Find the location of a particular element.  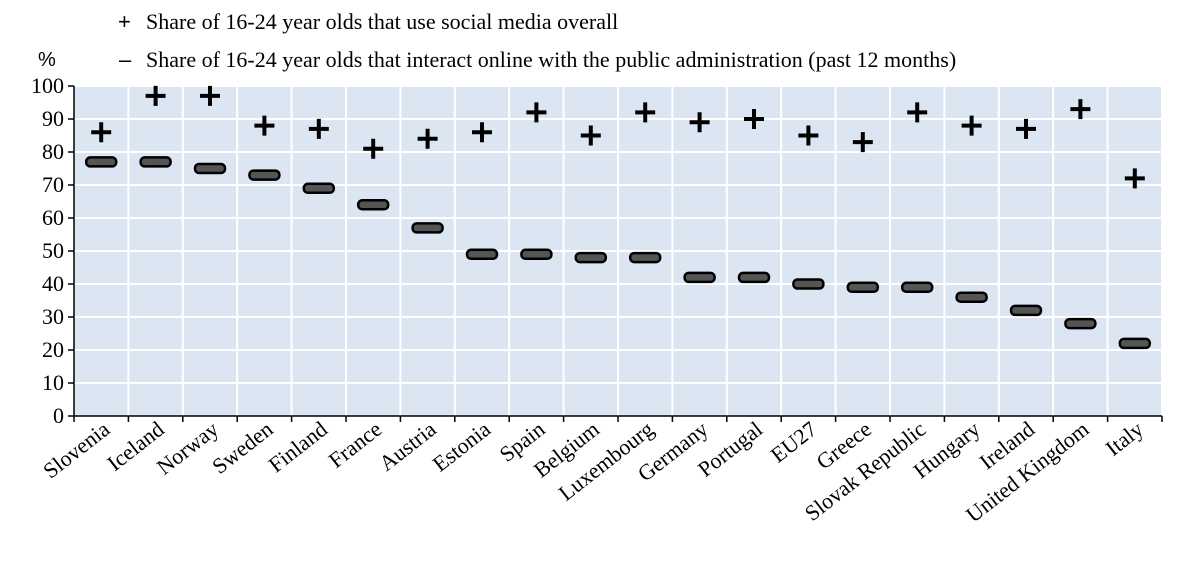

legend-marker-public-admin: – is located at coordinates (125, 59).